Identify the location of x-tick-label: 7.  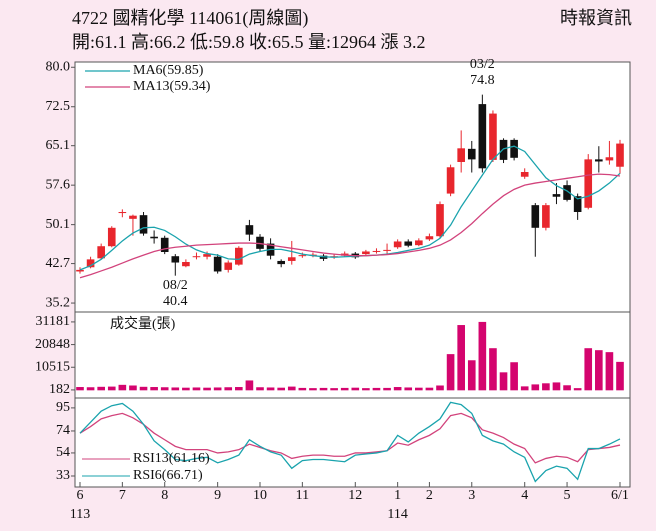
(122, 495).